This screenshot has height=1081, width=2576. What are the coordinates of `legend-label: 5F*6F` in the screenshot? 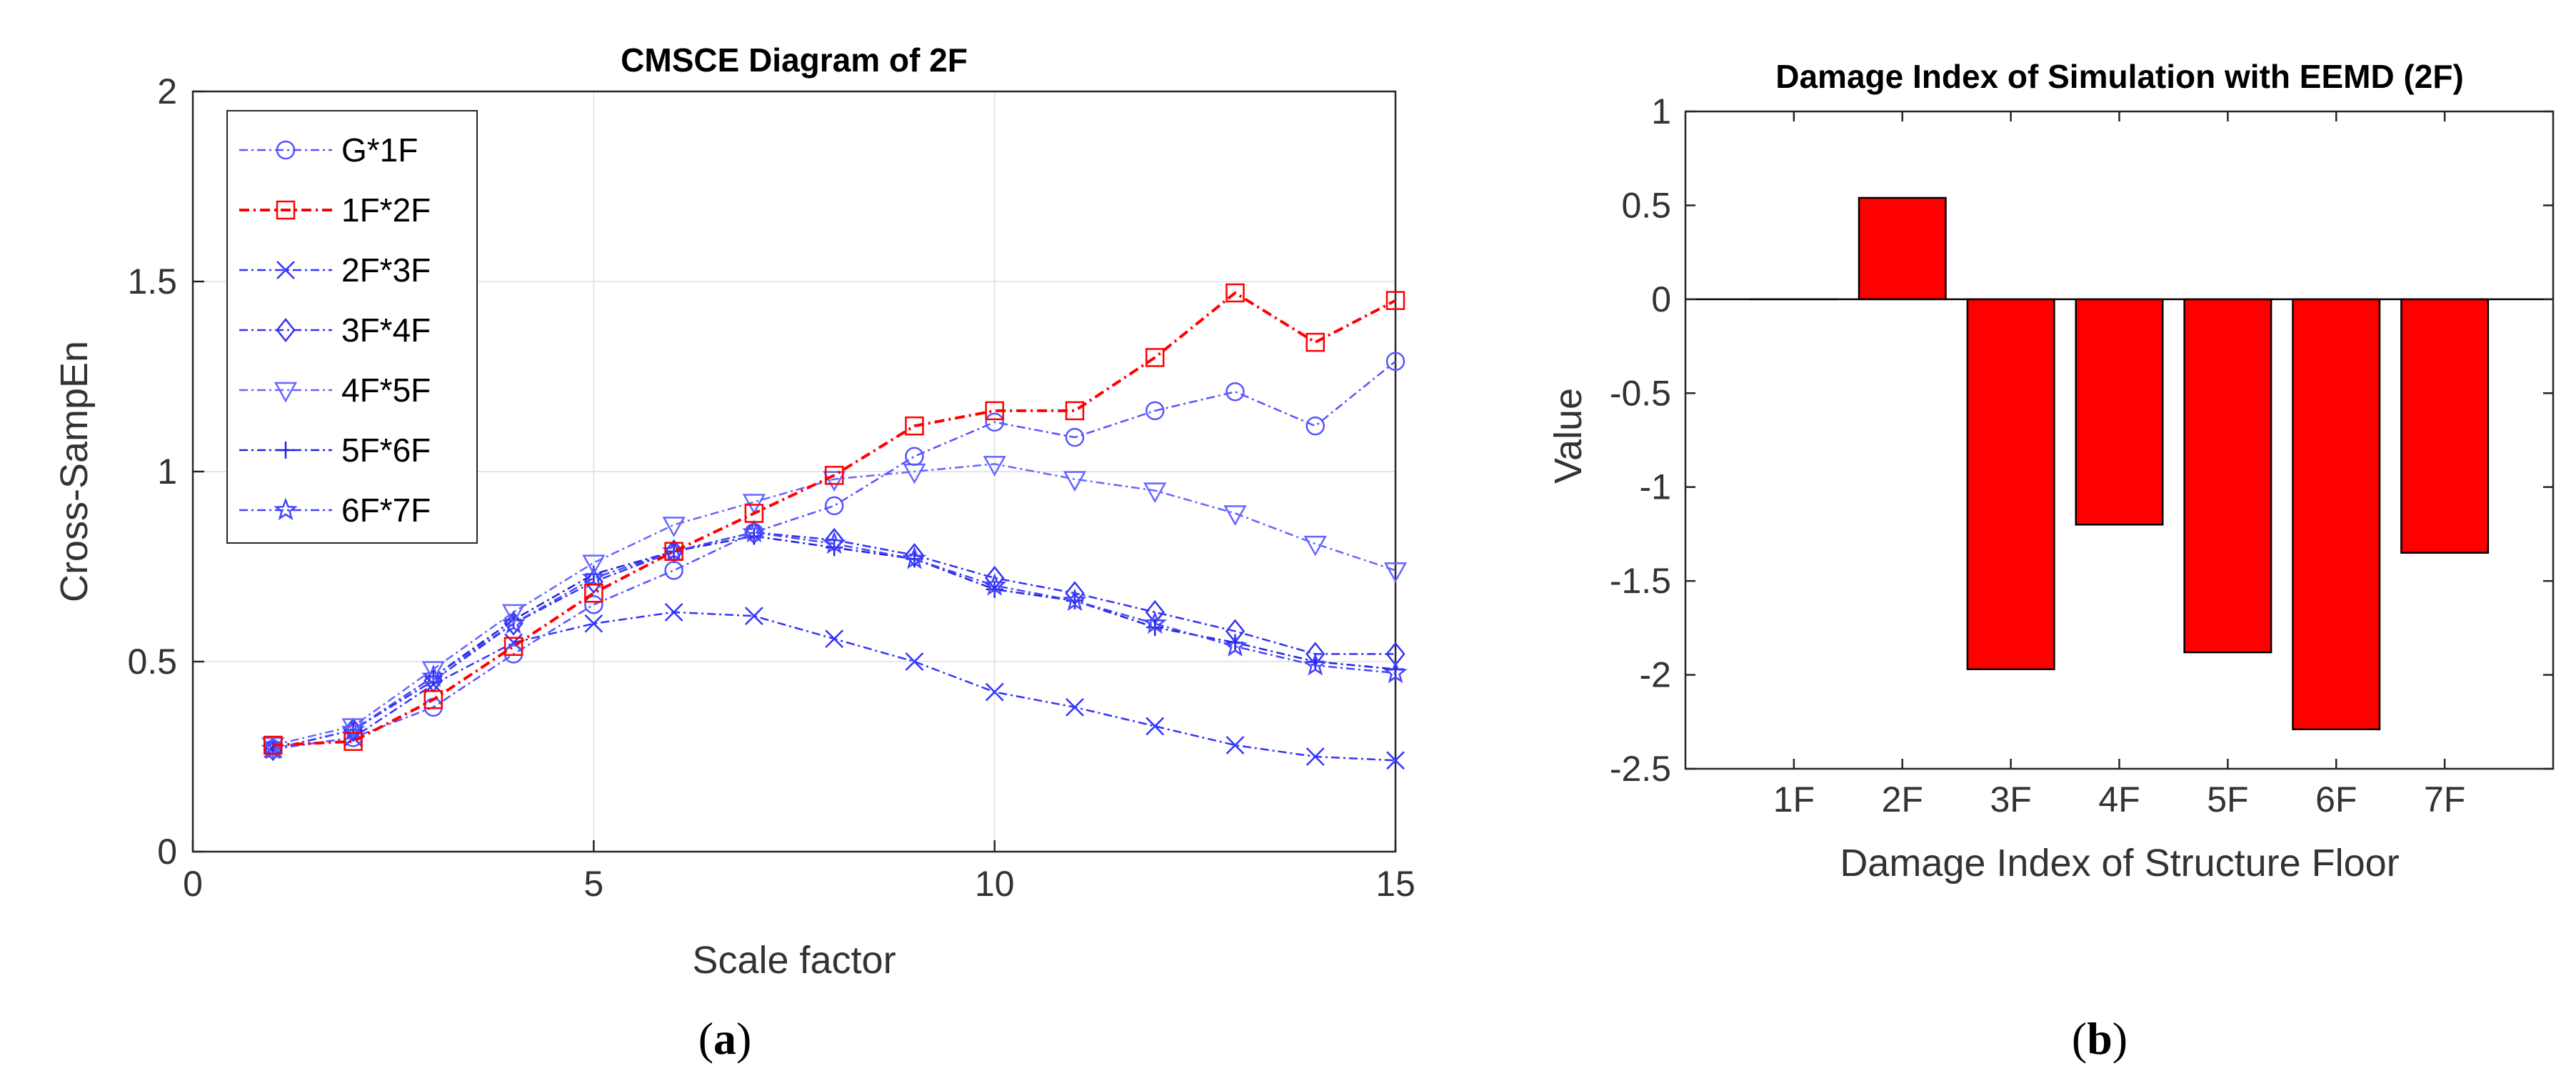 It's located at (386, 450).